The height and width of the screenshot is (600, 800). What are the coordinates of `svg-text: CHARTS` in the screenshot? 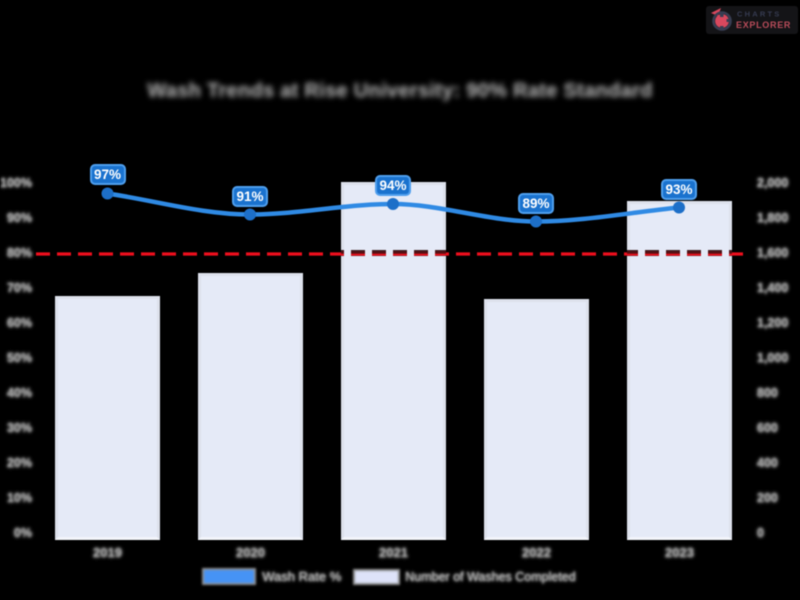 It's located at (759, 14).